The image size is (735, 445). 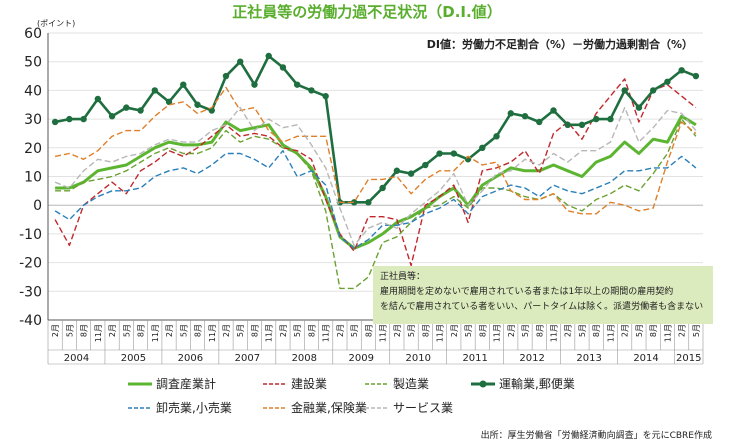 I want to click on year-label: 2004, so click(x=76, y=358).